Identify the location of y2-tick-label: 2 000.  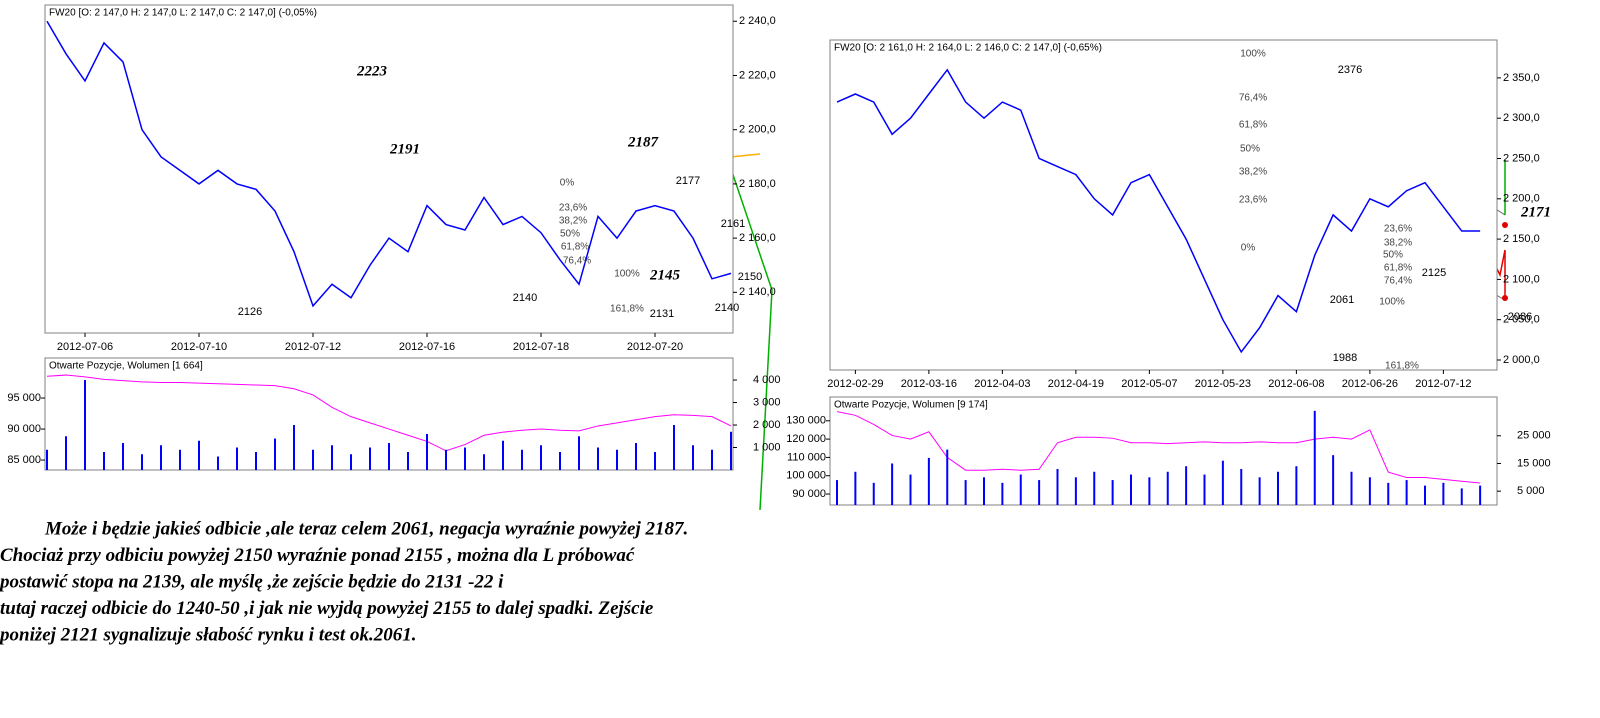
(767, 425).